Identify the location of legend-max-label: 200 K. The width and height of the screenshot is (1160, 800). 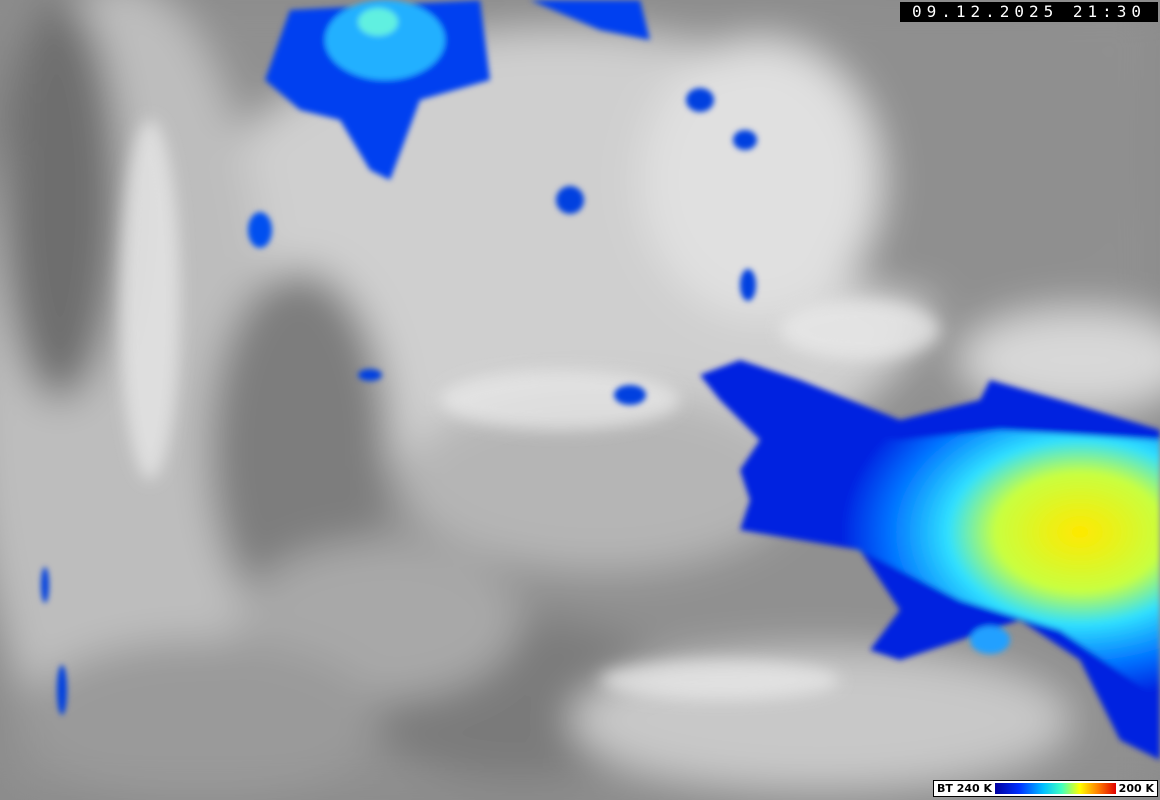
(1136, 788).